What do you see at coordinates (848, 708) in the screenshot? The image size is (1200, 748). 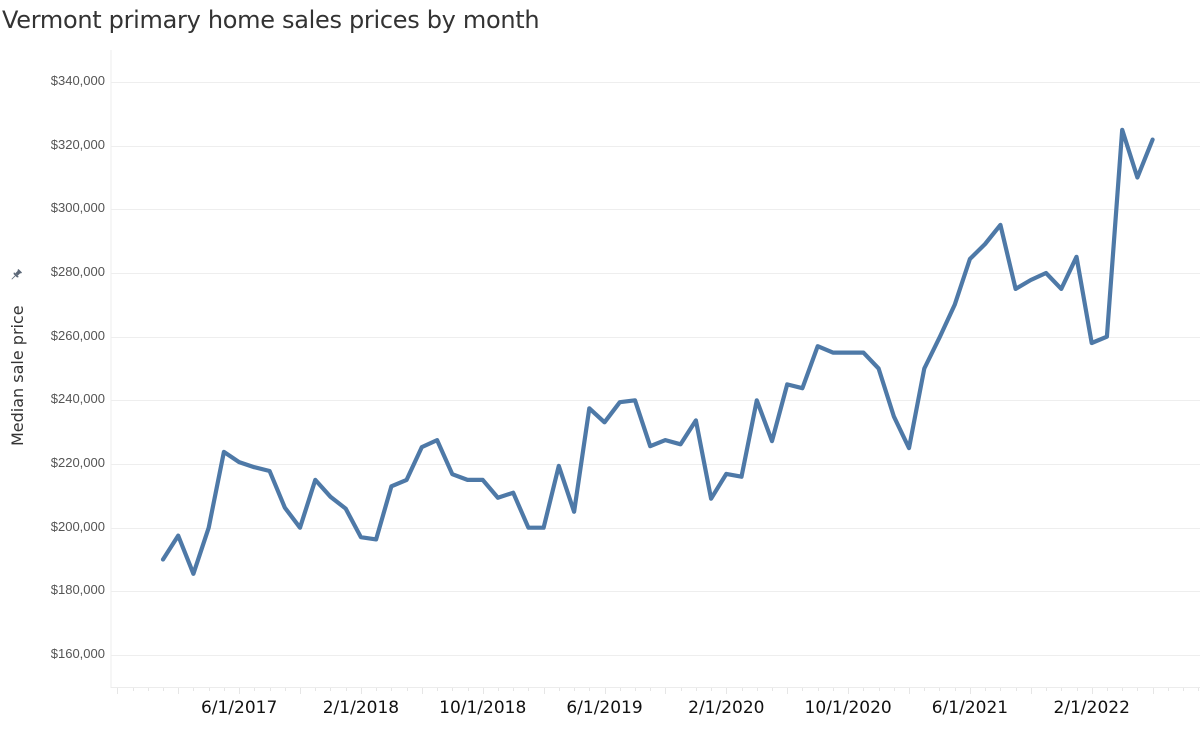 I see `x-tick-label: 10/1/2020` at bounding box center [848, 708].